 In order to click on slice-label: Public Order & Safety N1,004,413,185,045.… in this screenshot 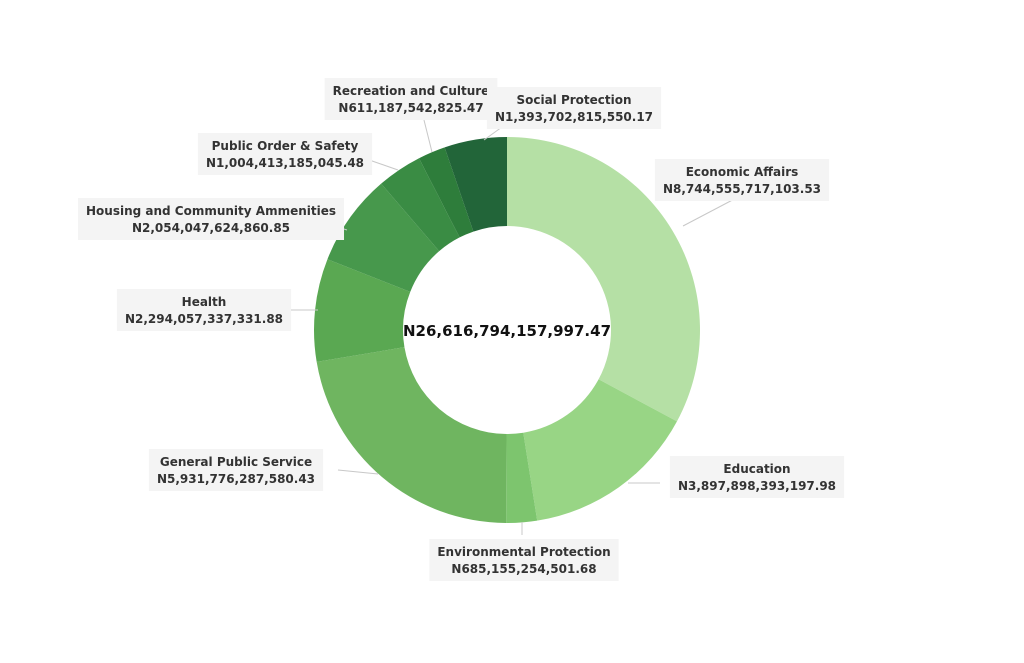, I will do `click(285, 154)`.